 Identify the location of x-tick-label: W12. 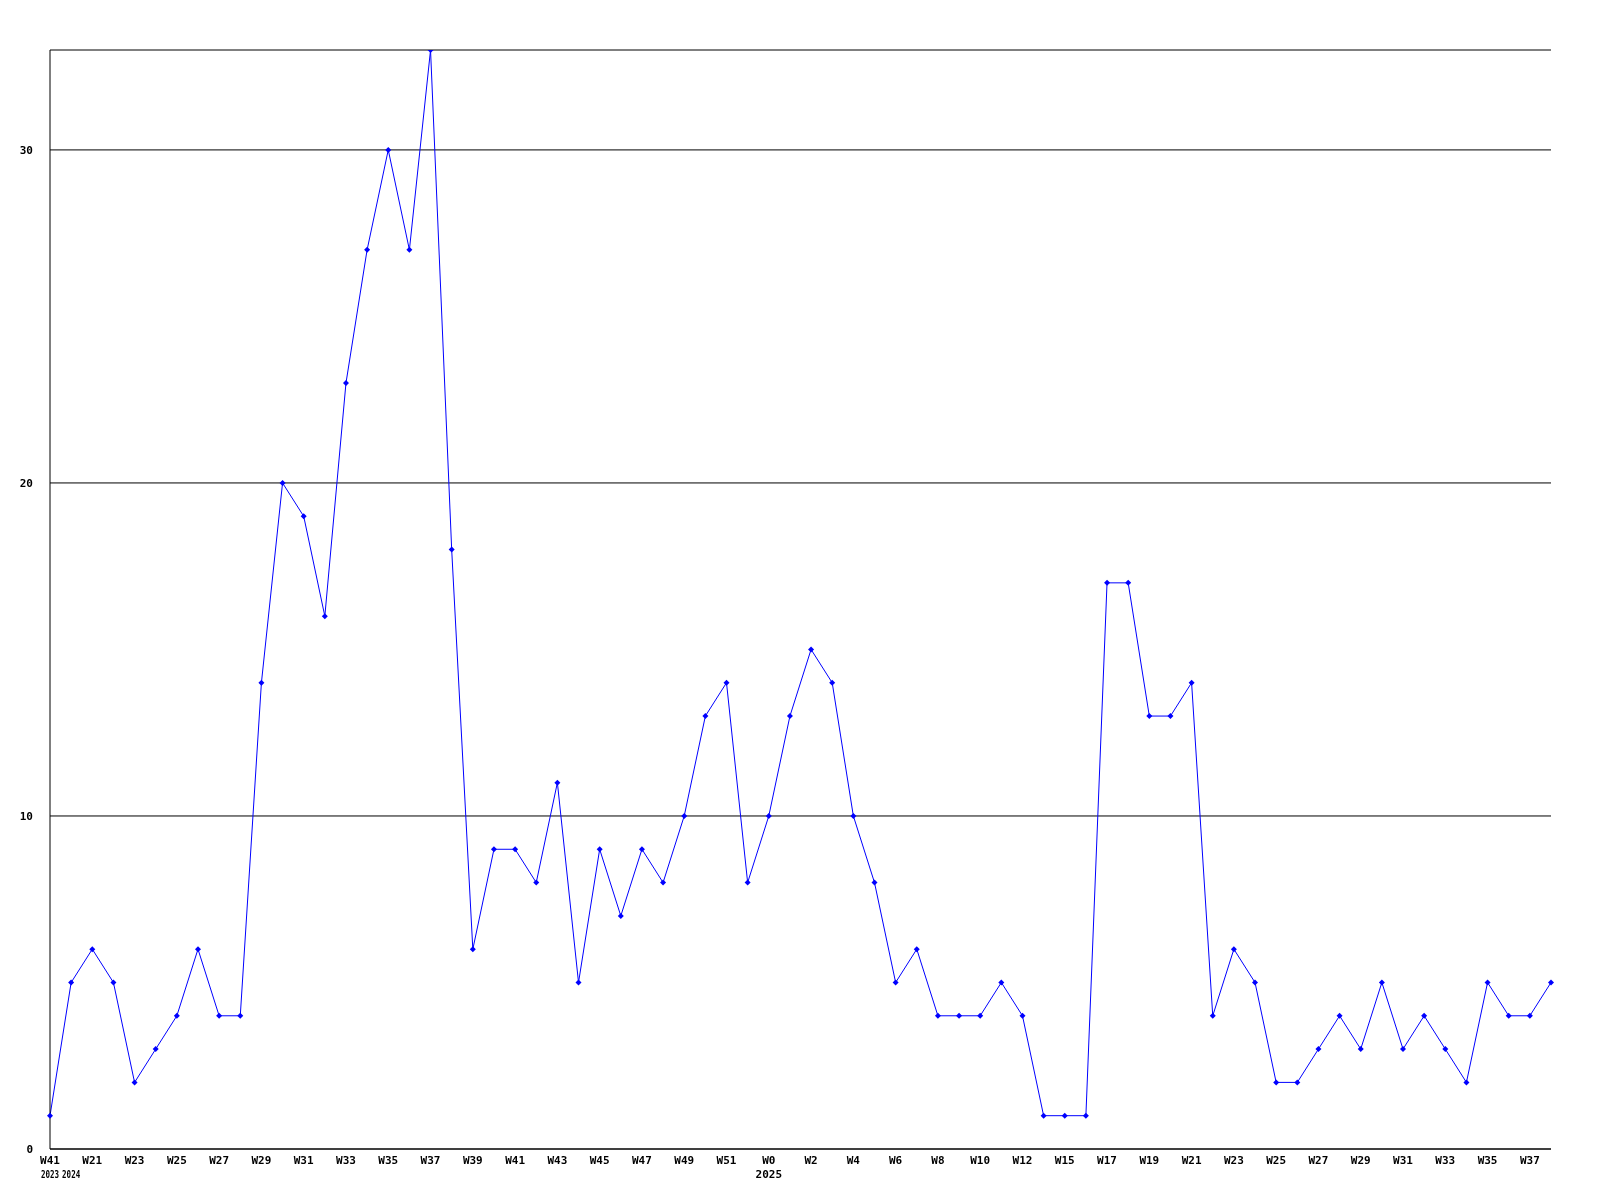
(1022, 1160).